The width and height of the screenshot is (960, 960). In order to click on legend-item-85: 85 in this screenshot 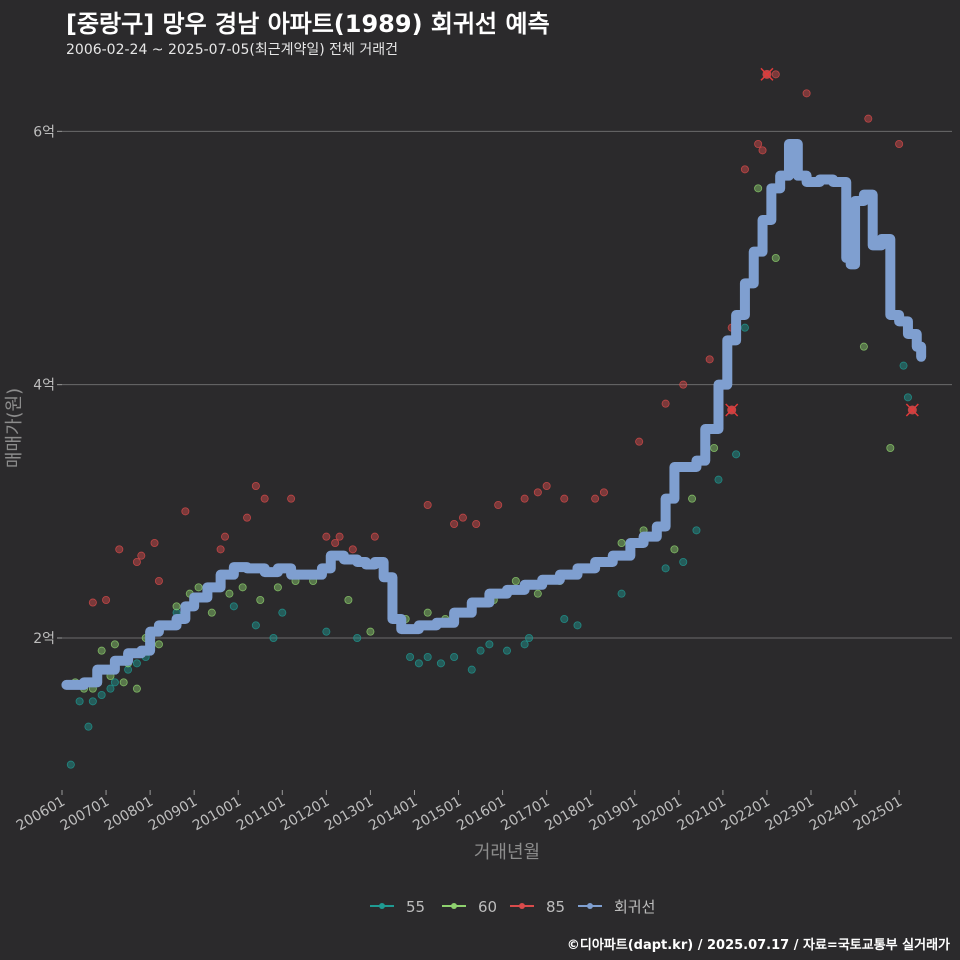, I will do `click(537, 907)`.